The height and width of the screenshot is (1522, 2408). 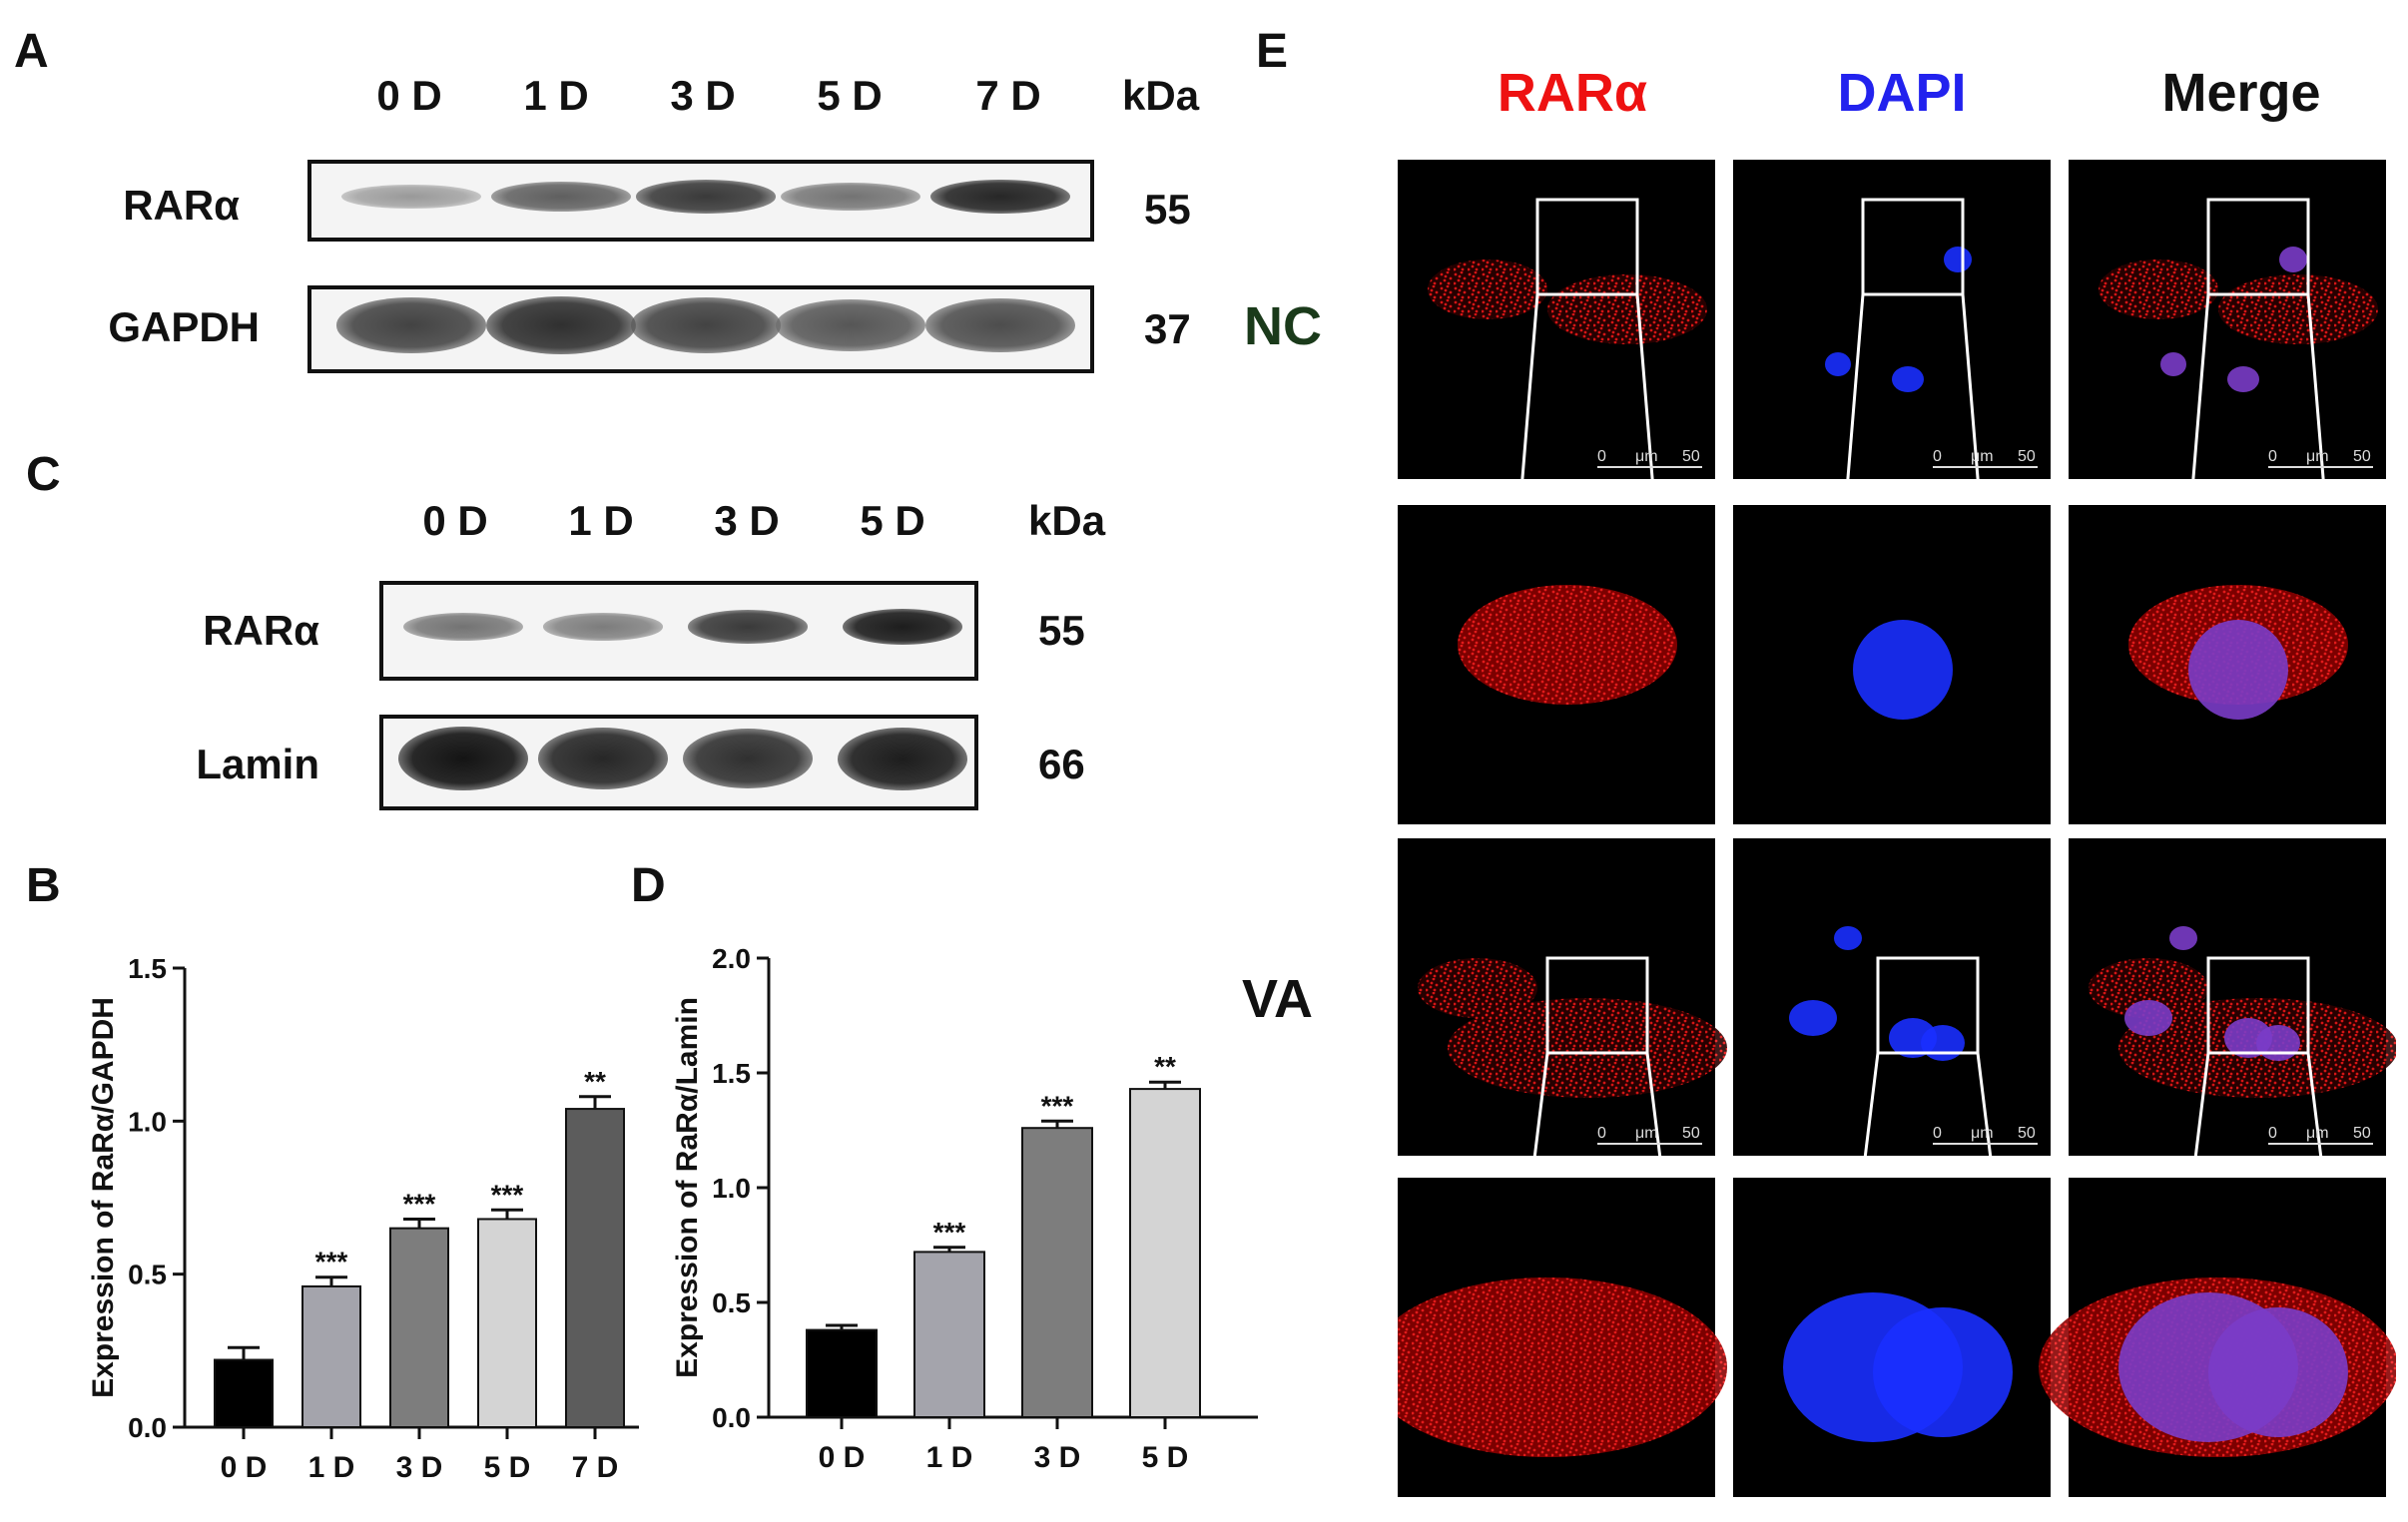 I want to click on panel-label-d: D, so click(x=648, y=885).